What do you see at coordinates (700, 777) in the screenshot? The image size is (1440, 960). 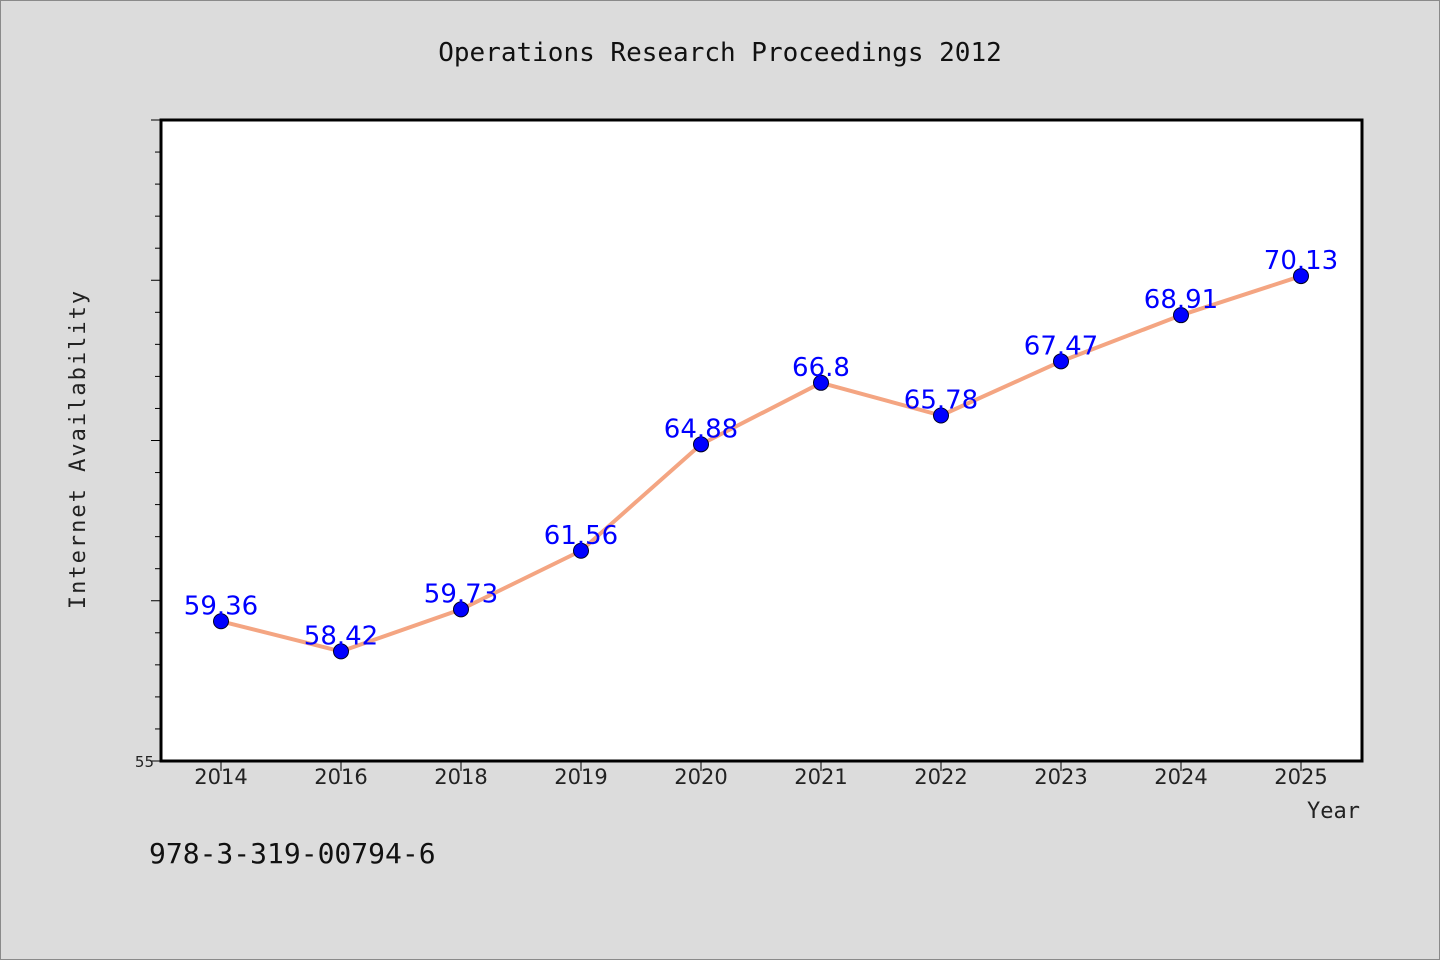 I see `x-tick-label: 2020` at bounding box center [700, 777].